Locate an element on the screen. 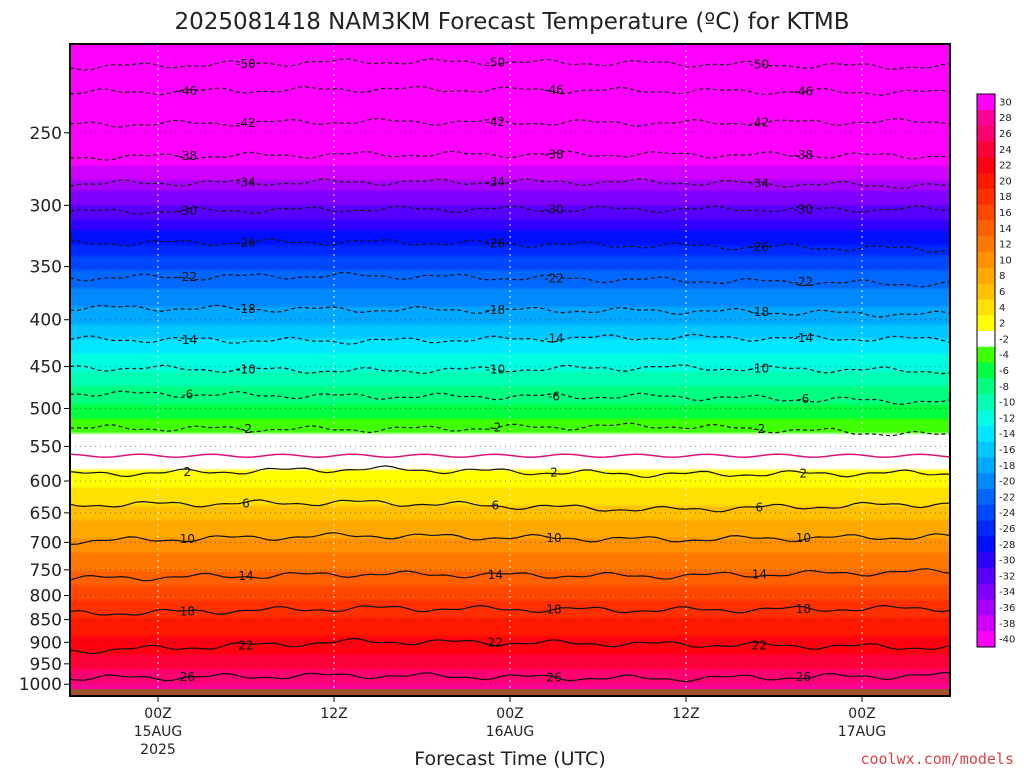 The width and height of the screenshot is (1024, 768). y-tick-label: 700 is located at coordinates (46, 543).